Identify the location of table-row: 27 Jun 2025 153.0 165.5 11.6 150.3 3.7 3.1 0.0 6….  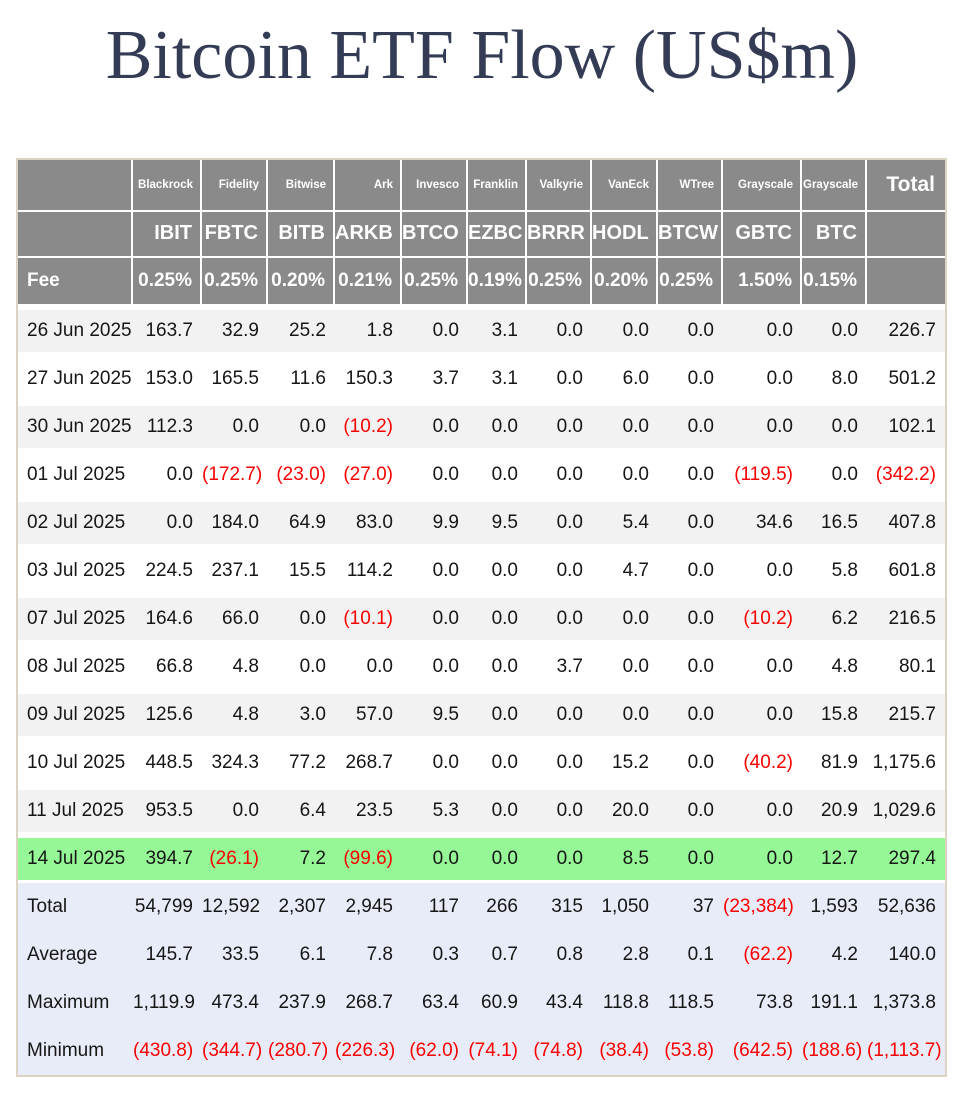
(481, 378).